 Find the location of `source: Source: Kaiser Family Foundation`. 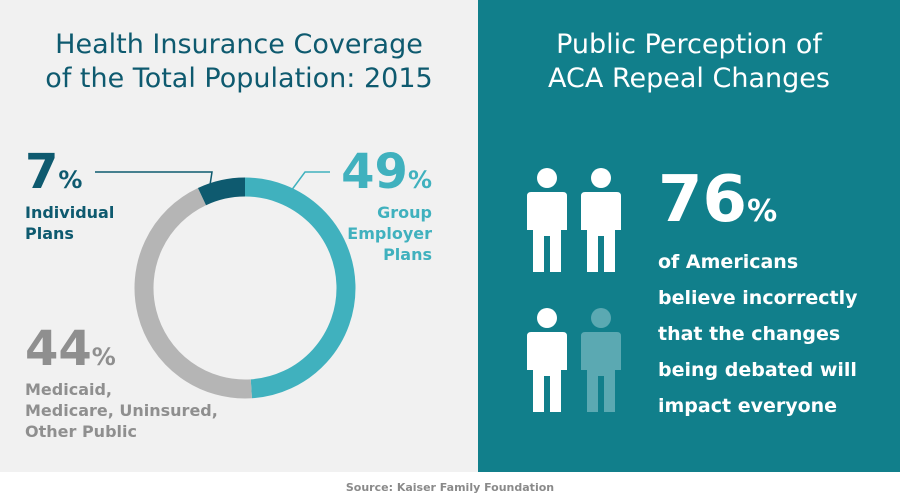

source: Source: Kaiser Family Foundation is located at coordinates (450, 487).